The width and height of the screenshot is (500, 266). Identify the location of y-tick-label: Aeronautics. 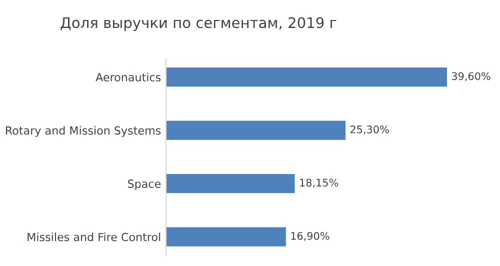
(128, 77).